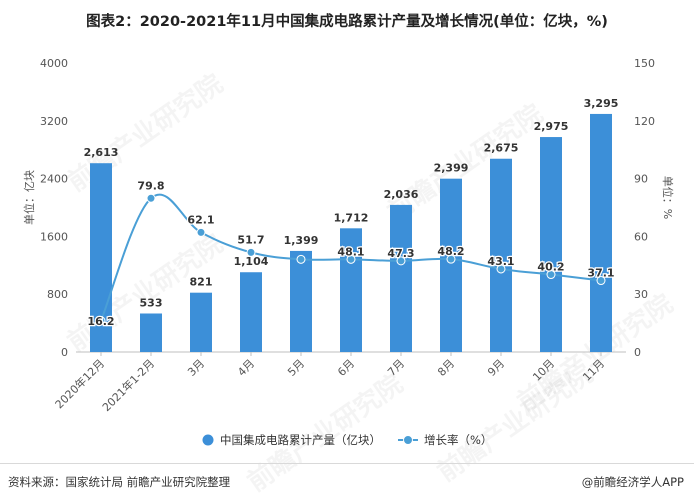 This screenshot has height=499, width=694. Describe the element at coordinates (29, 197) in the screenshot. I see `y-axis-title-left: 单位：亿块` at that location.